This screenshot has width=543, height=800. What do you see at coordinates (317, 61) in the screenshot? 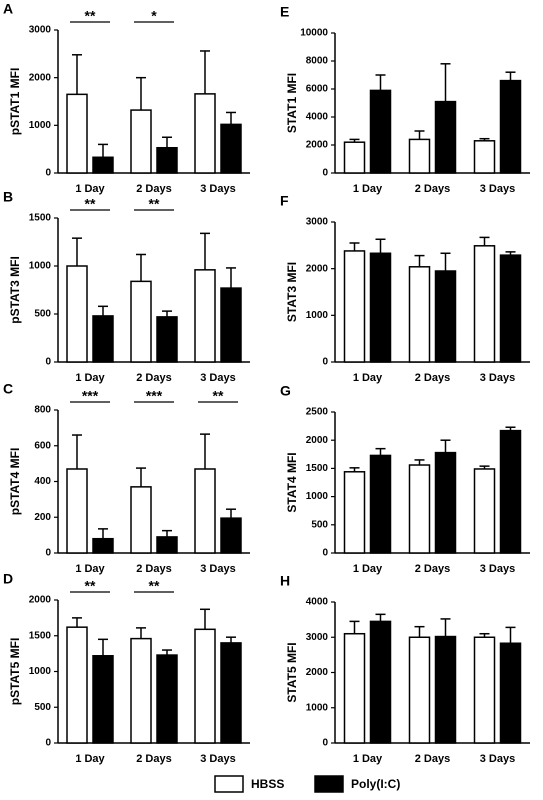
I see `y-tick-label: 8000` at bounding box center [317, 61].